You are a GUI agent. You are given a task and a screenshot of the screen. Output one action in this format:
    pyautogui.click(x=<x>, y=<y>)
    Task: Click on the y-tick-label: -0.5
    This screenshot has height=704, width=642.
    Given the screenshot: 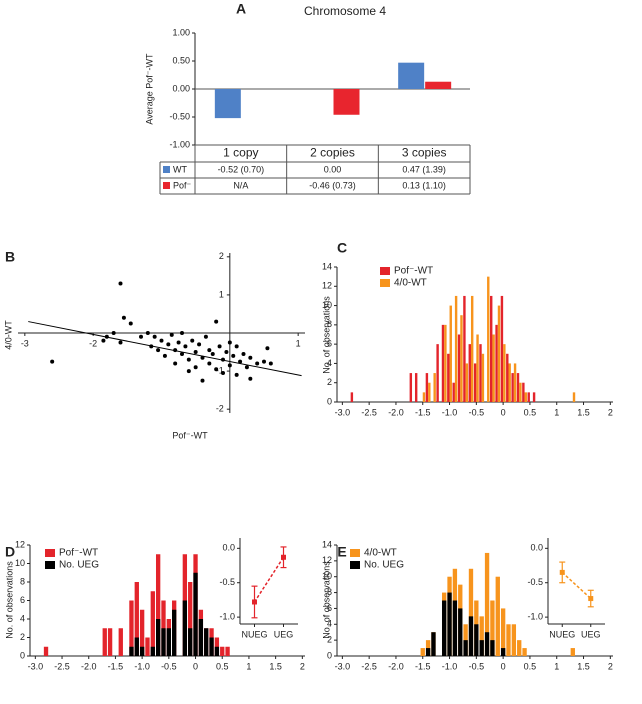 What is the action you would take?
    pyautogui.click(x=227, y=582)
    